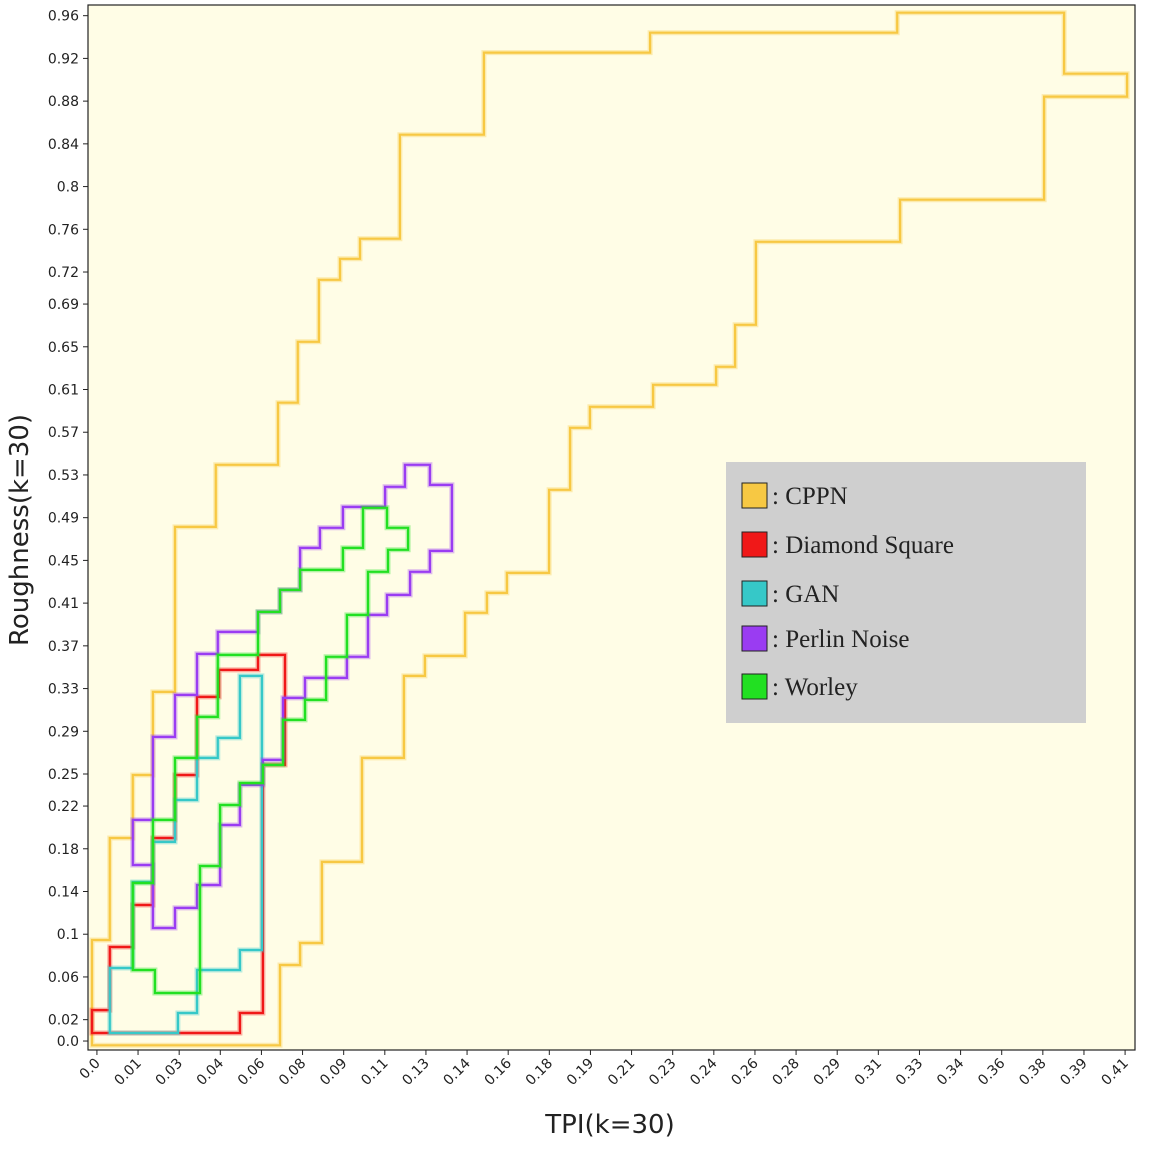 This screenshot has height=1149, width=1149. What do you see at coordinates (63, 978) in the screenshot?
I see `y-tick-label: 0.06` at bounding box center [63, 978].